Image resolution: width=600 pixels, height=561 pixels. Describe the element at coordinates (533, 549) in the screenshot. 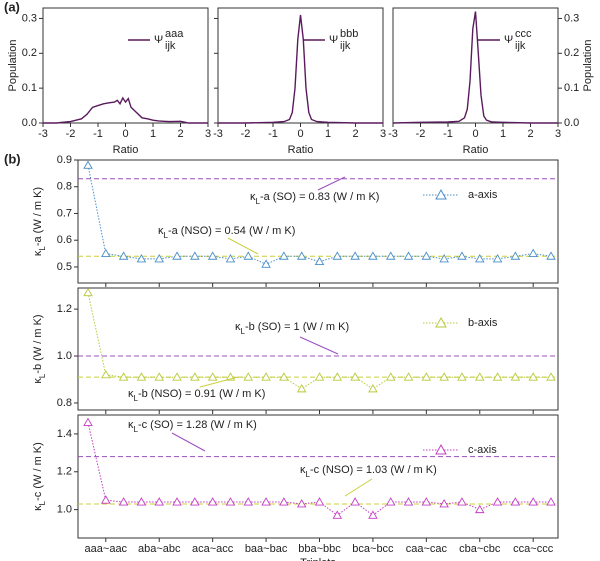

I see `x-tick-label: cca~ccc` at that location.